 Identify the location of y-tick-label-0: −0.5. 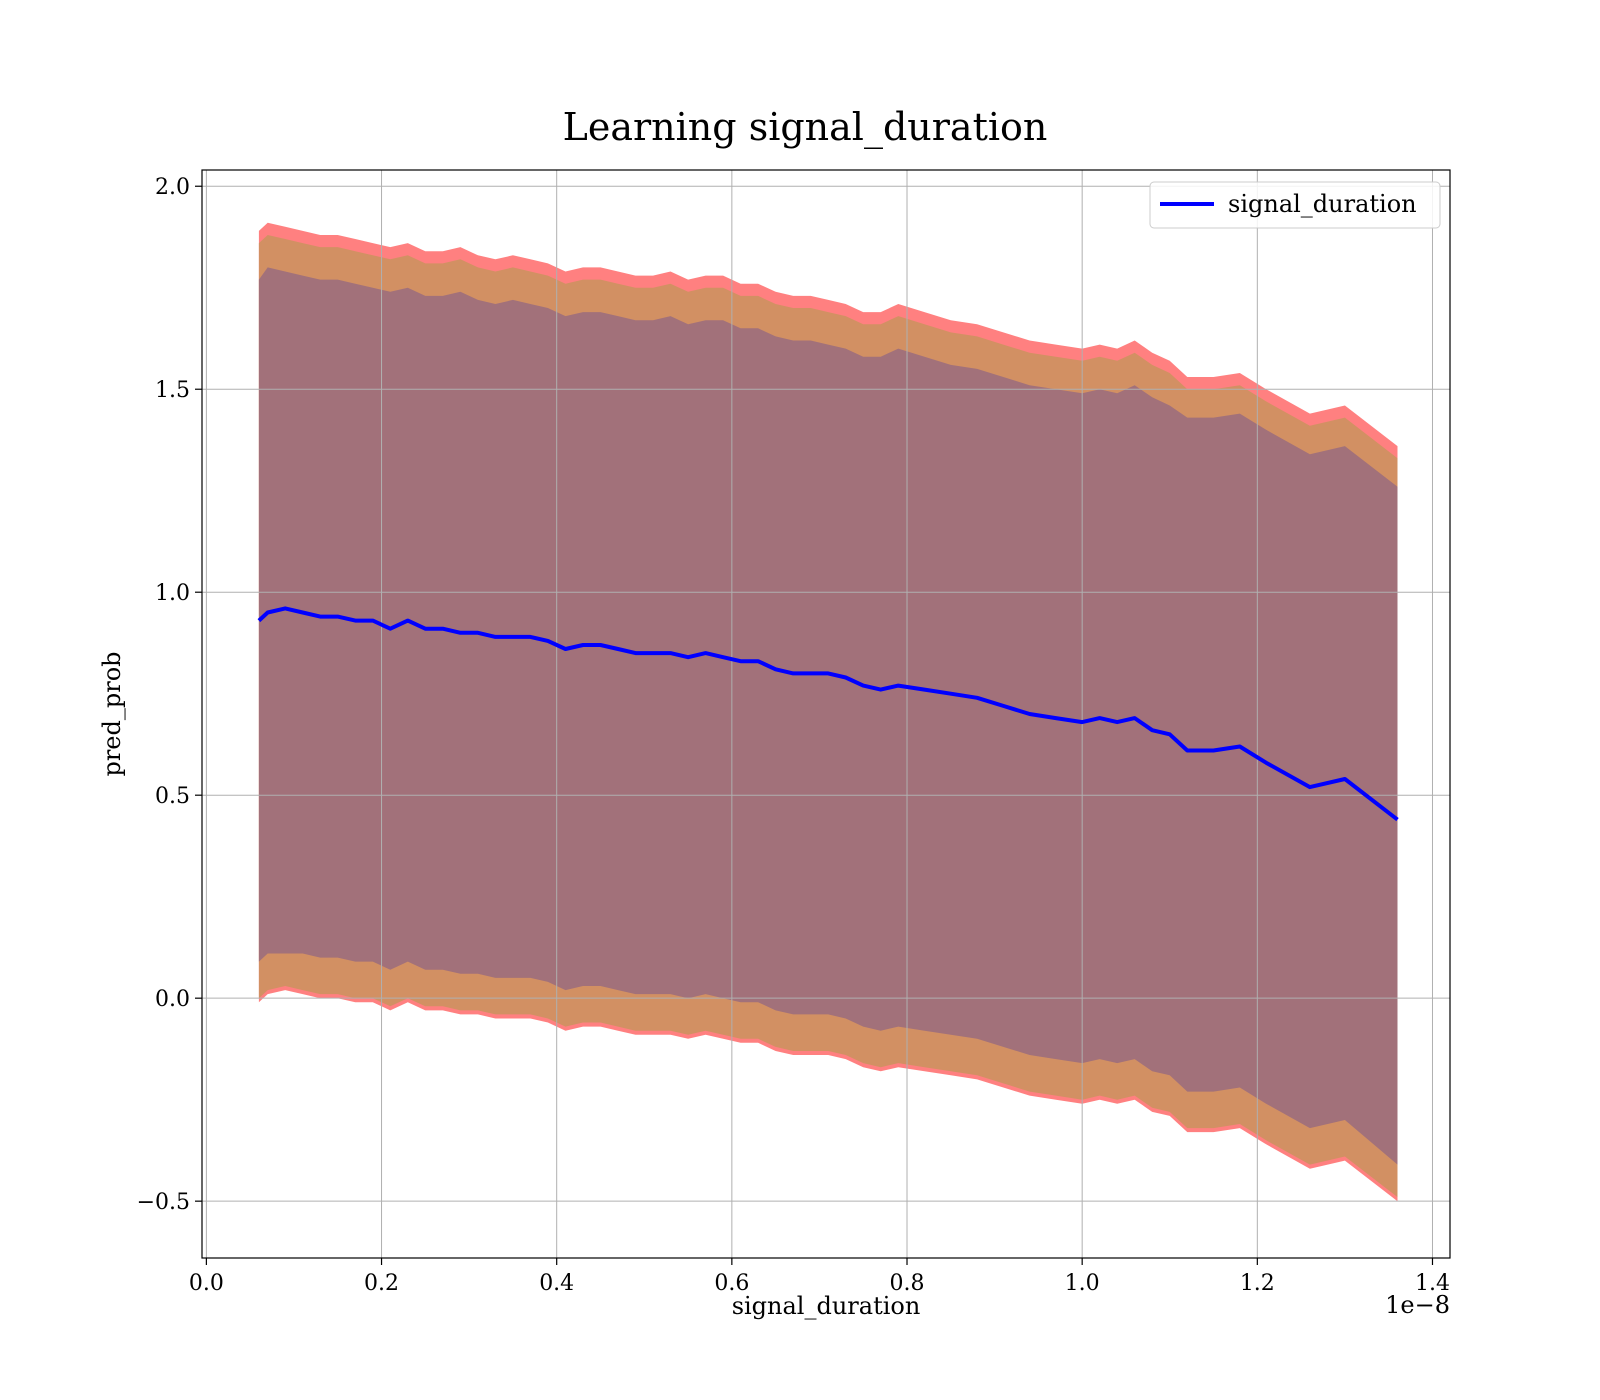
(163, 1202).